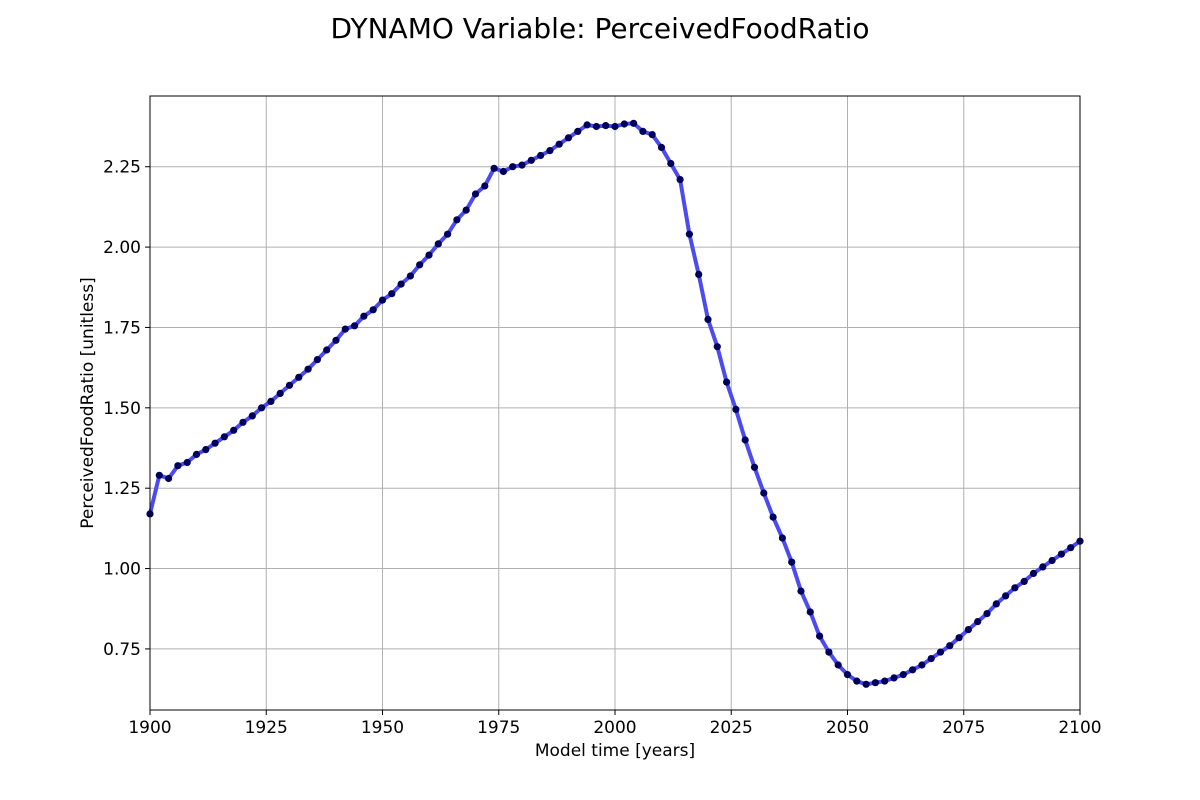 This screenshot has height=800, width=1200. Describe the element at coordinates (266, 728) in the screenshot. I see `x-tick-label: 1925` at that location.